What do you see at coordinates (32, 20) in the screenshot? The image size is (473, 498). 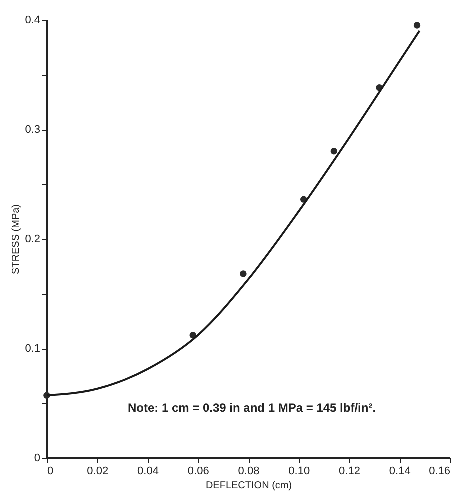 I see `y-tick-label: 0.4` at bounding box center [32, 20].